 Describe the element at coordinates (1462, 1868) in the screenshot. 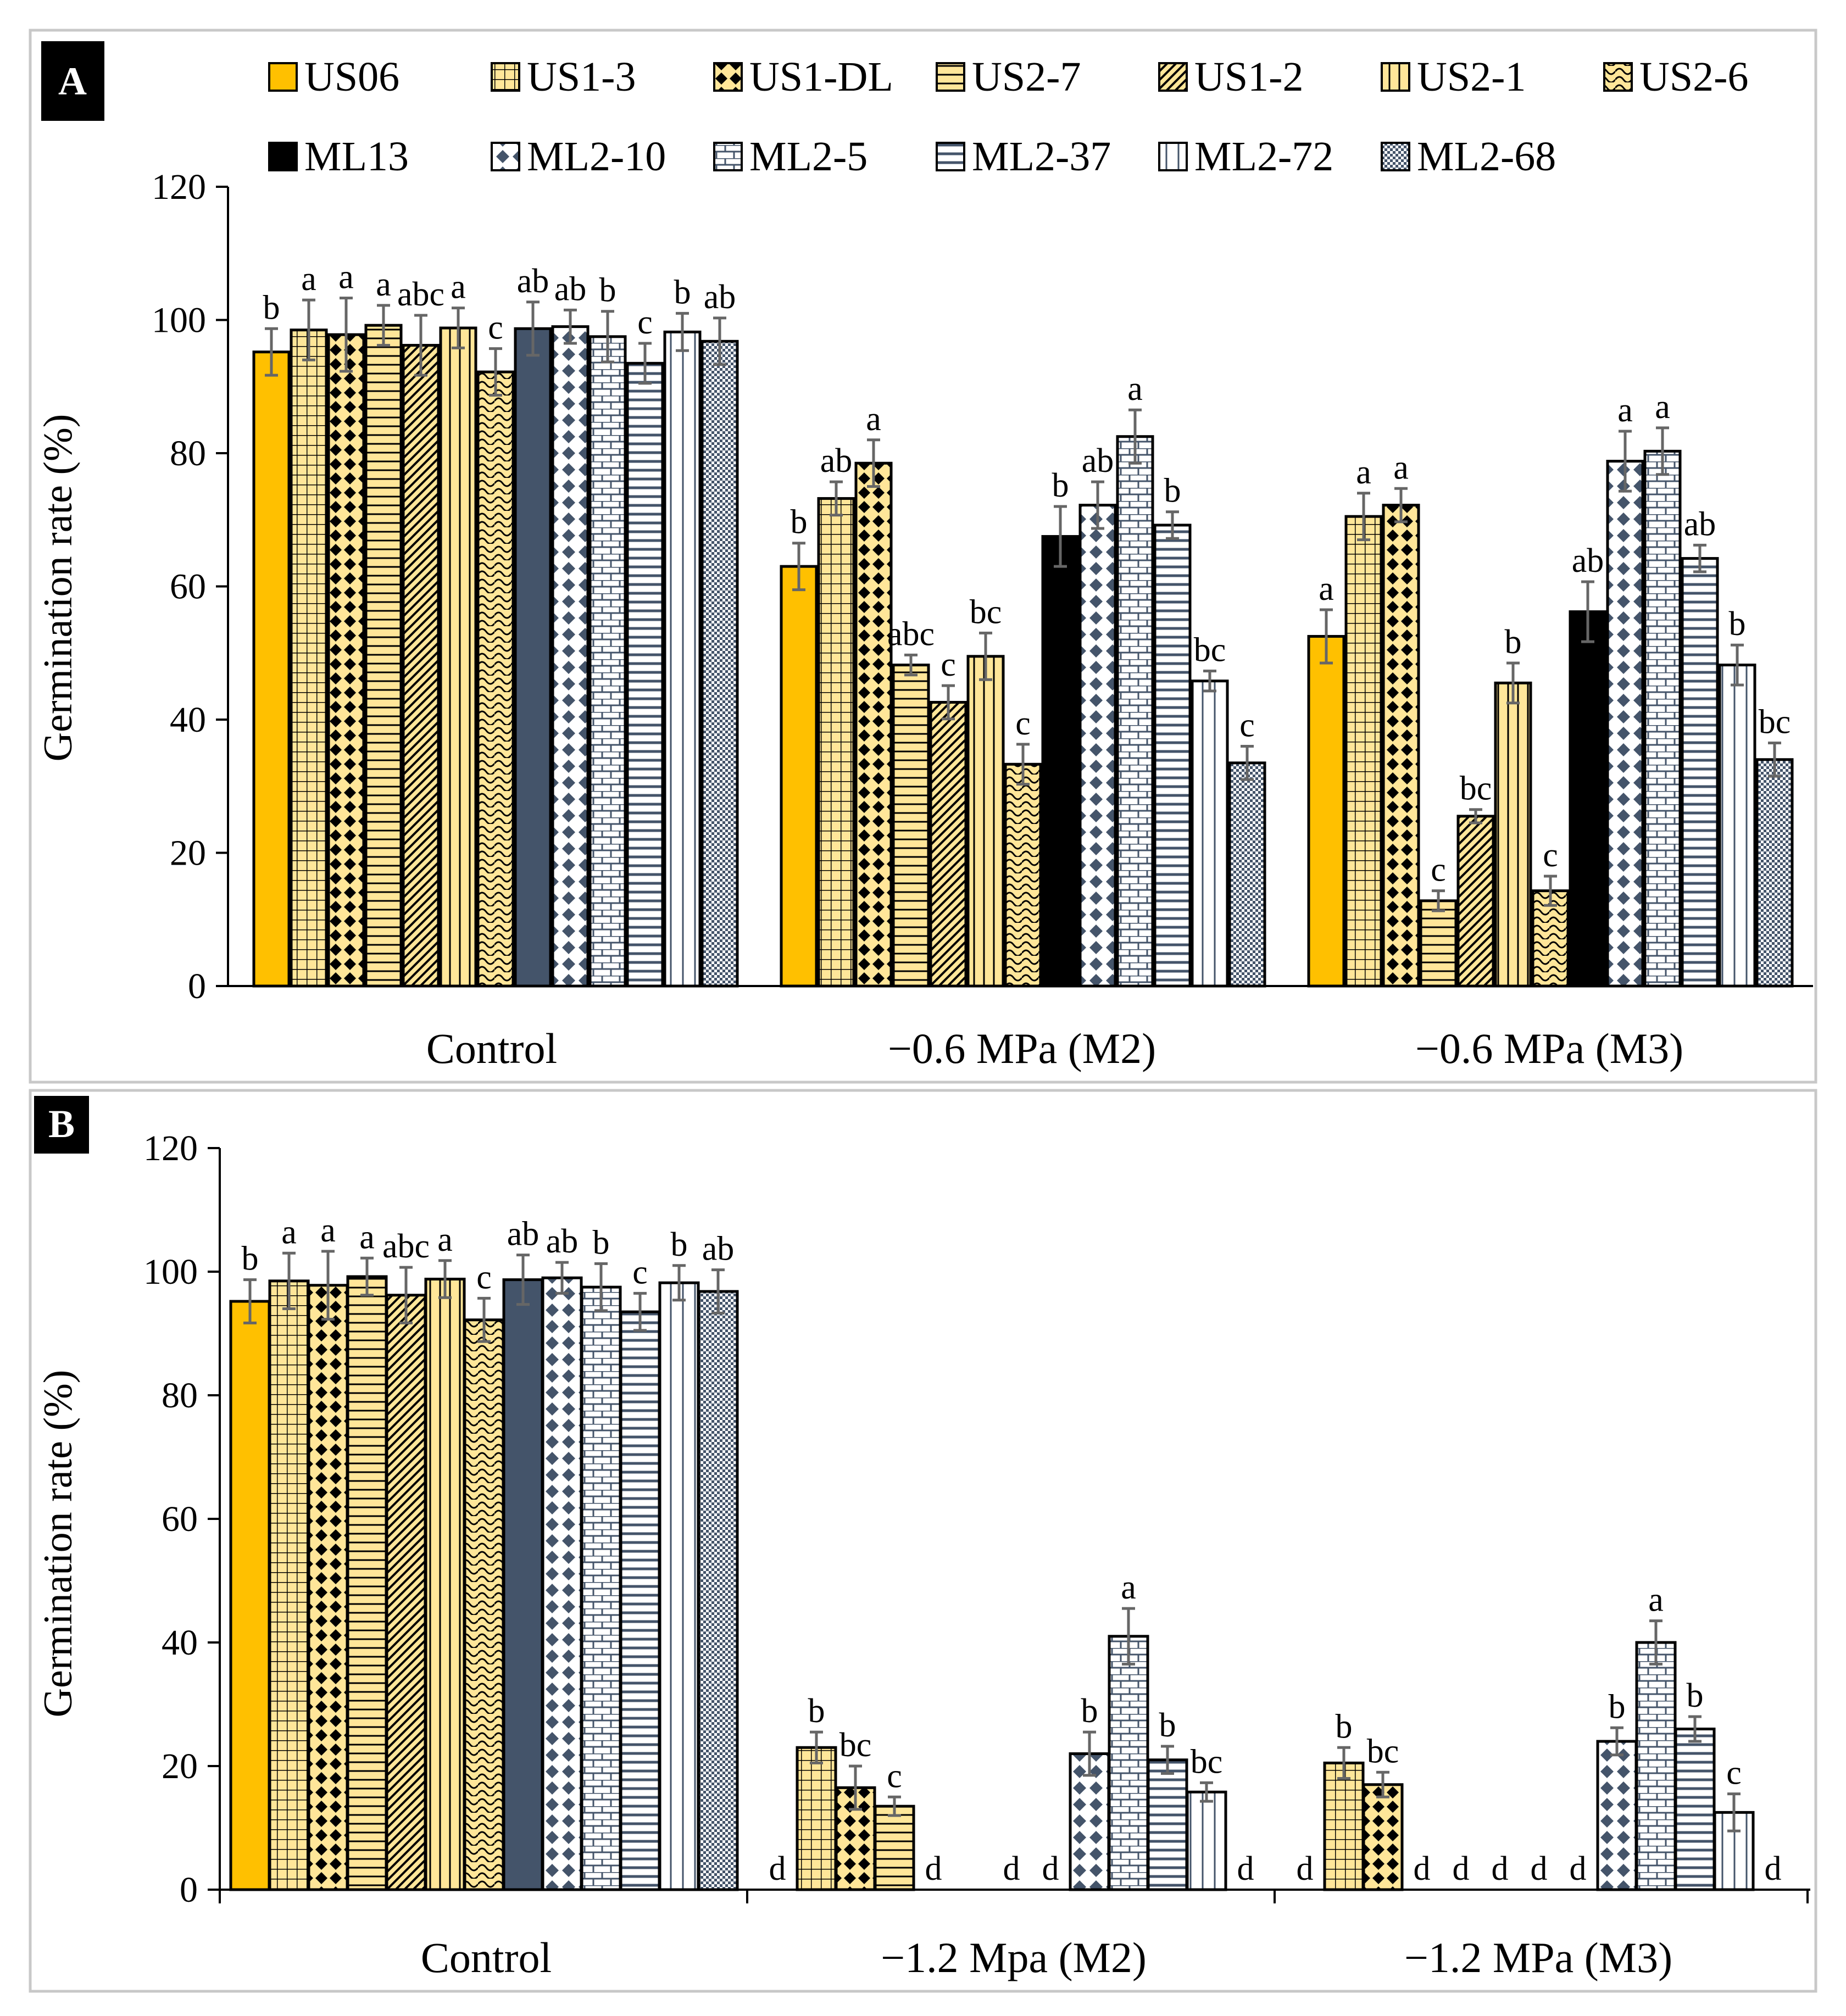

I see `panel-b-bar-us1-2-2-letter: d` at that location.